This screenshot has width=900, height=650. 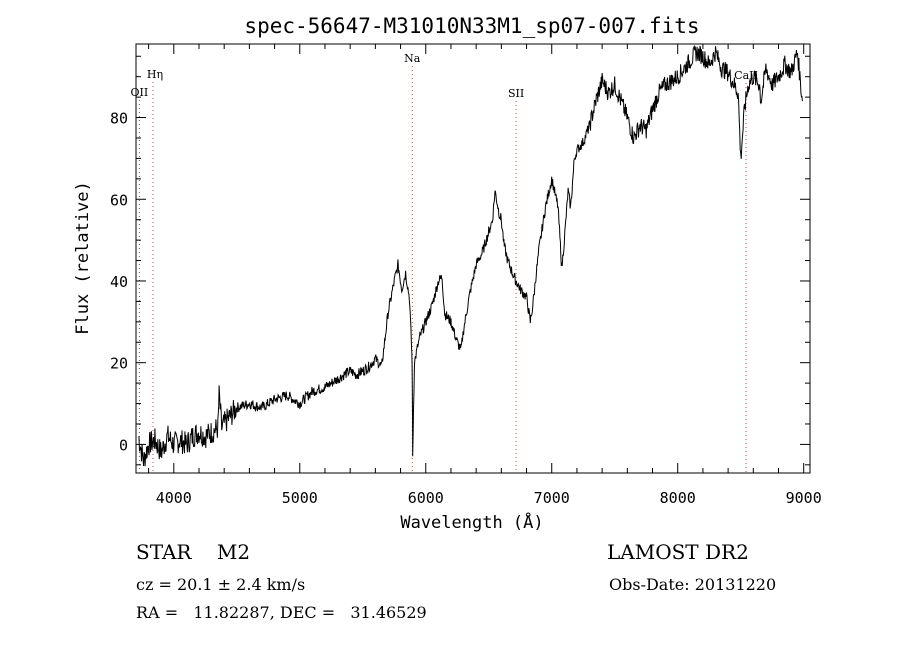 I want to click on line-marker-label: SII, so click(x=516, y=93).